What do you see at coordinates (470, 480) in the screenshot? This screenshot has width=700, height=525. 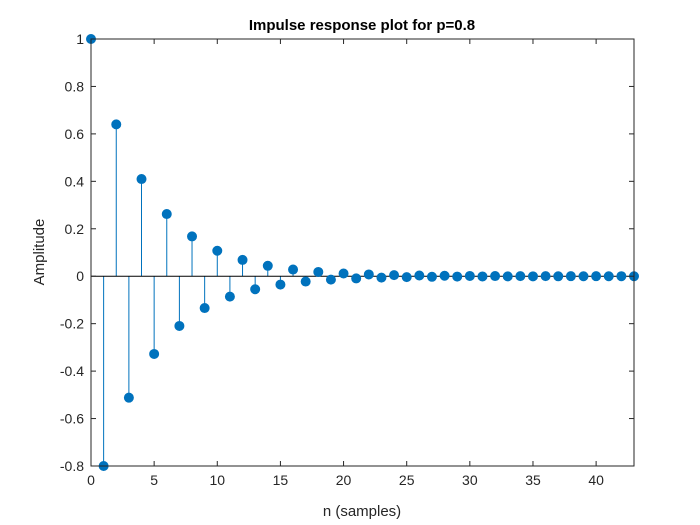 I see `x-tick-label: 30` at bounding box center [470, 480].